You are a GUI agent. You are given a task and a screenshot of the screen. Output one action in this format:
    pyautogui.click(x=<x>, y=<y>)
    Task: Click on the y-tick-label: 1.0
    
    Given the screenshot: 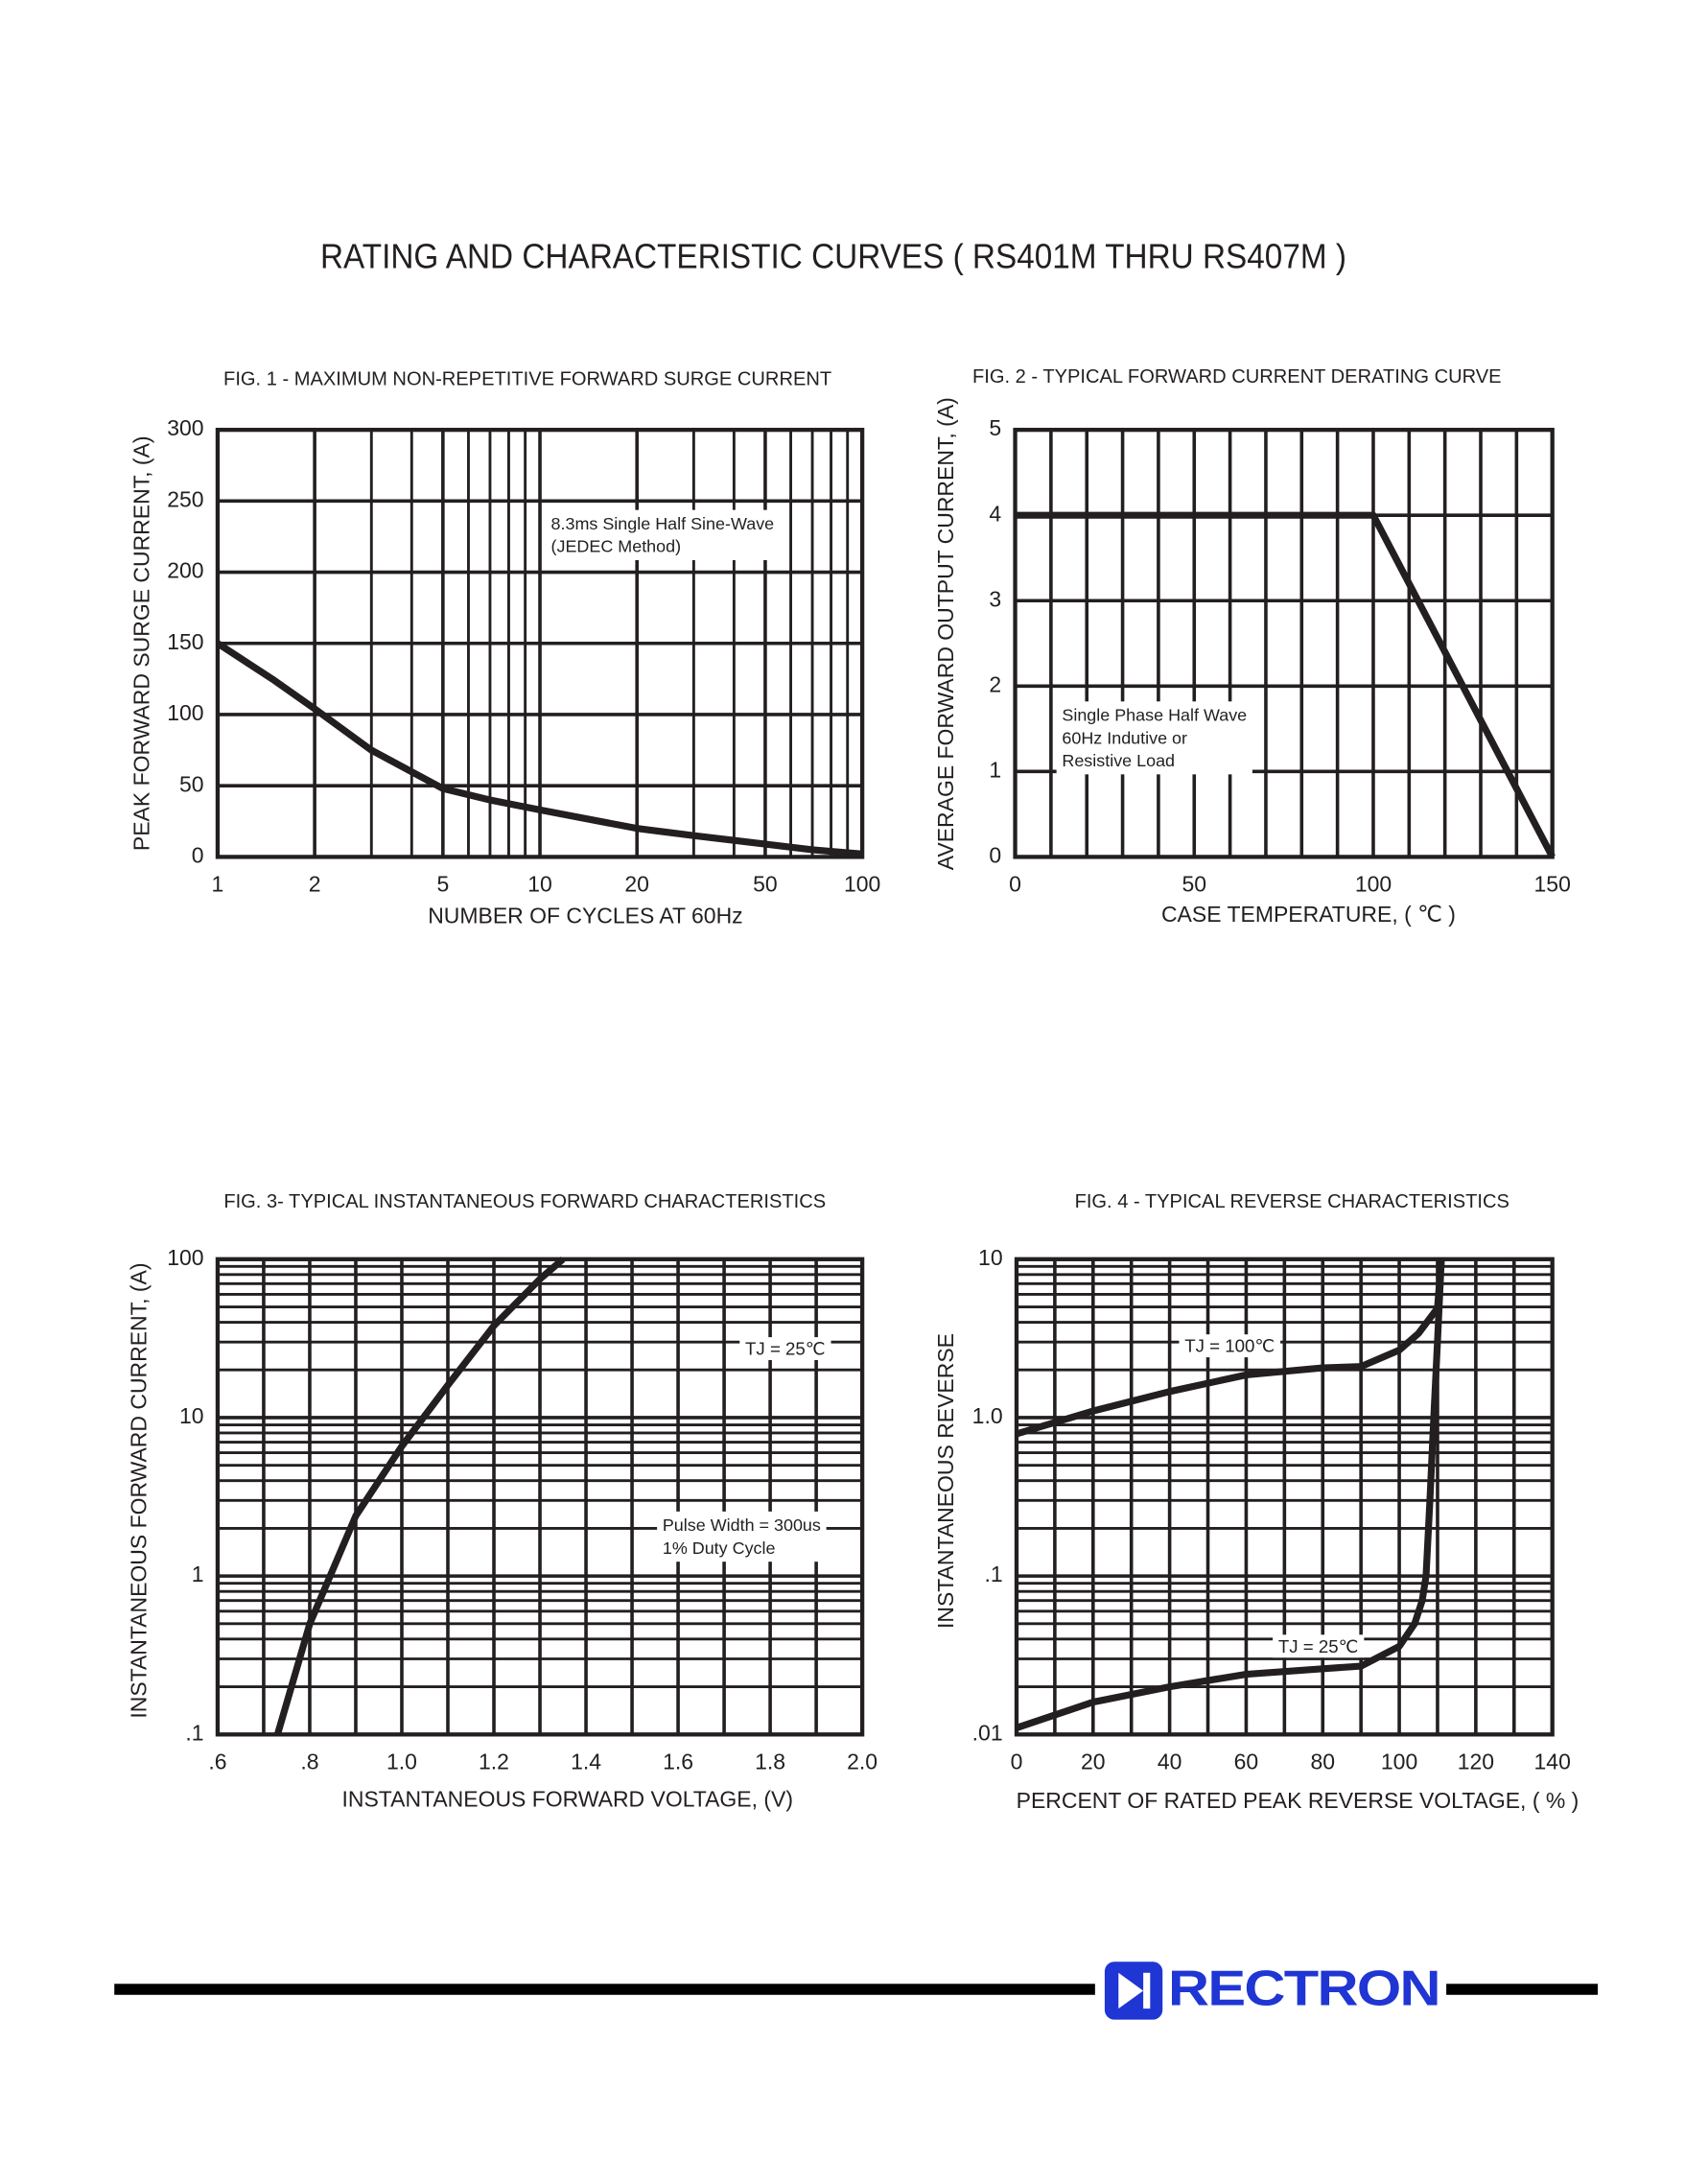 What is the action you would take?
    pyautogui.click(x=988, y=1415)
    